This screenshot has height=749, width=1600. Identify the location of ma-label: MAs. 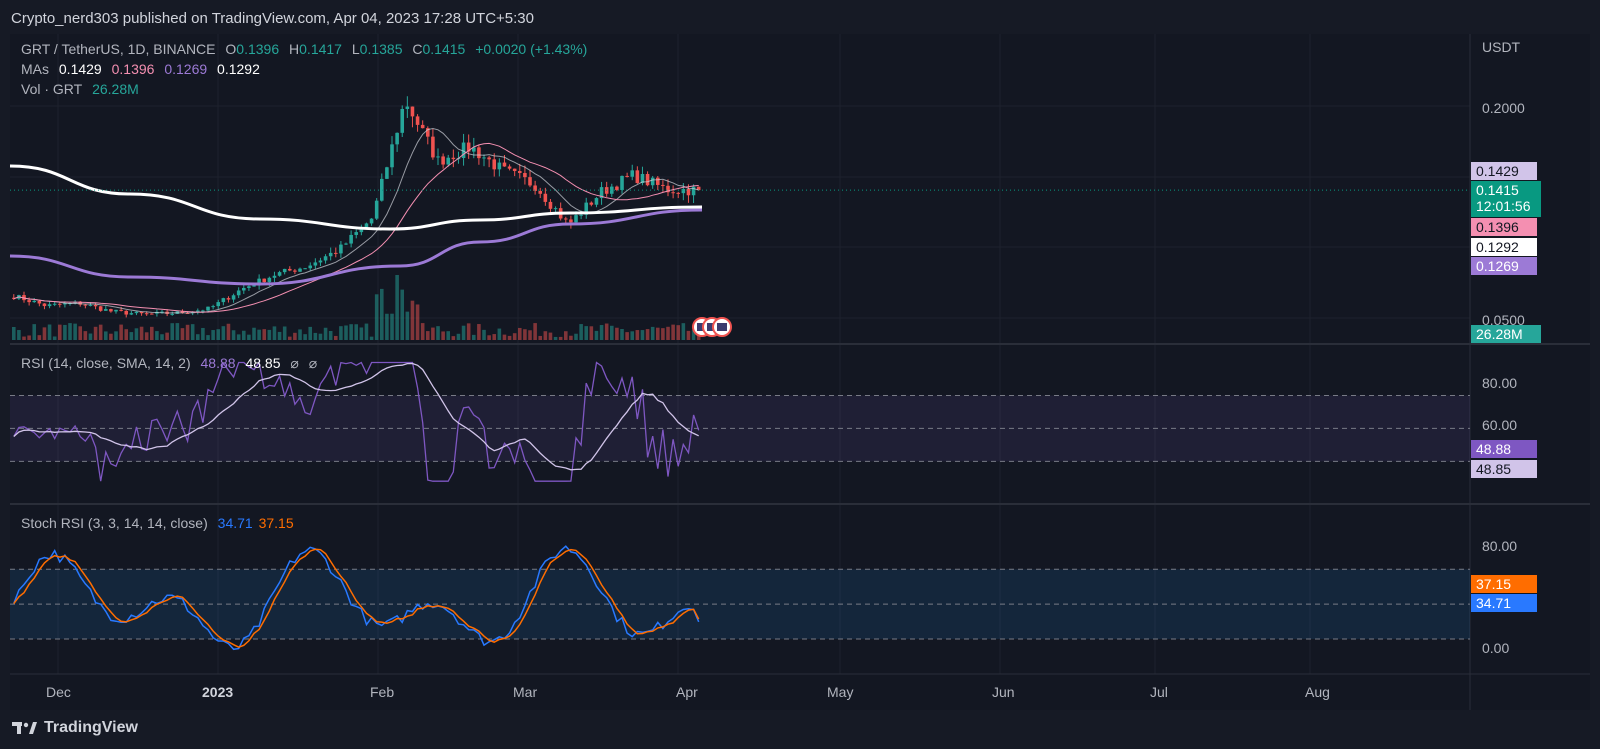
(35, 69).